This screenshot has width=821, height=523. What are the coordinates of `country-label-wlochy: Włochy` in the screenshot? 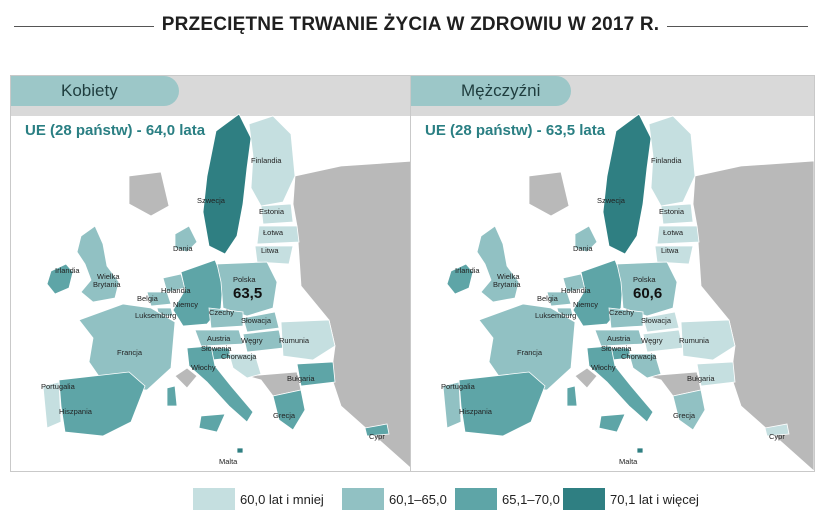 It's located at (203, 367).